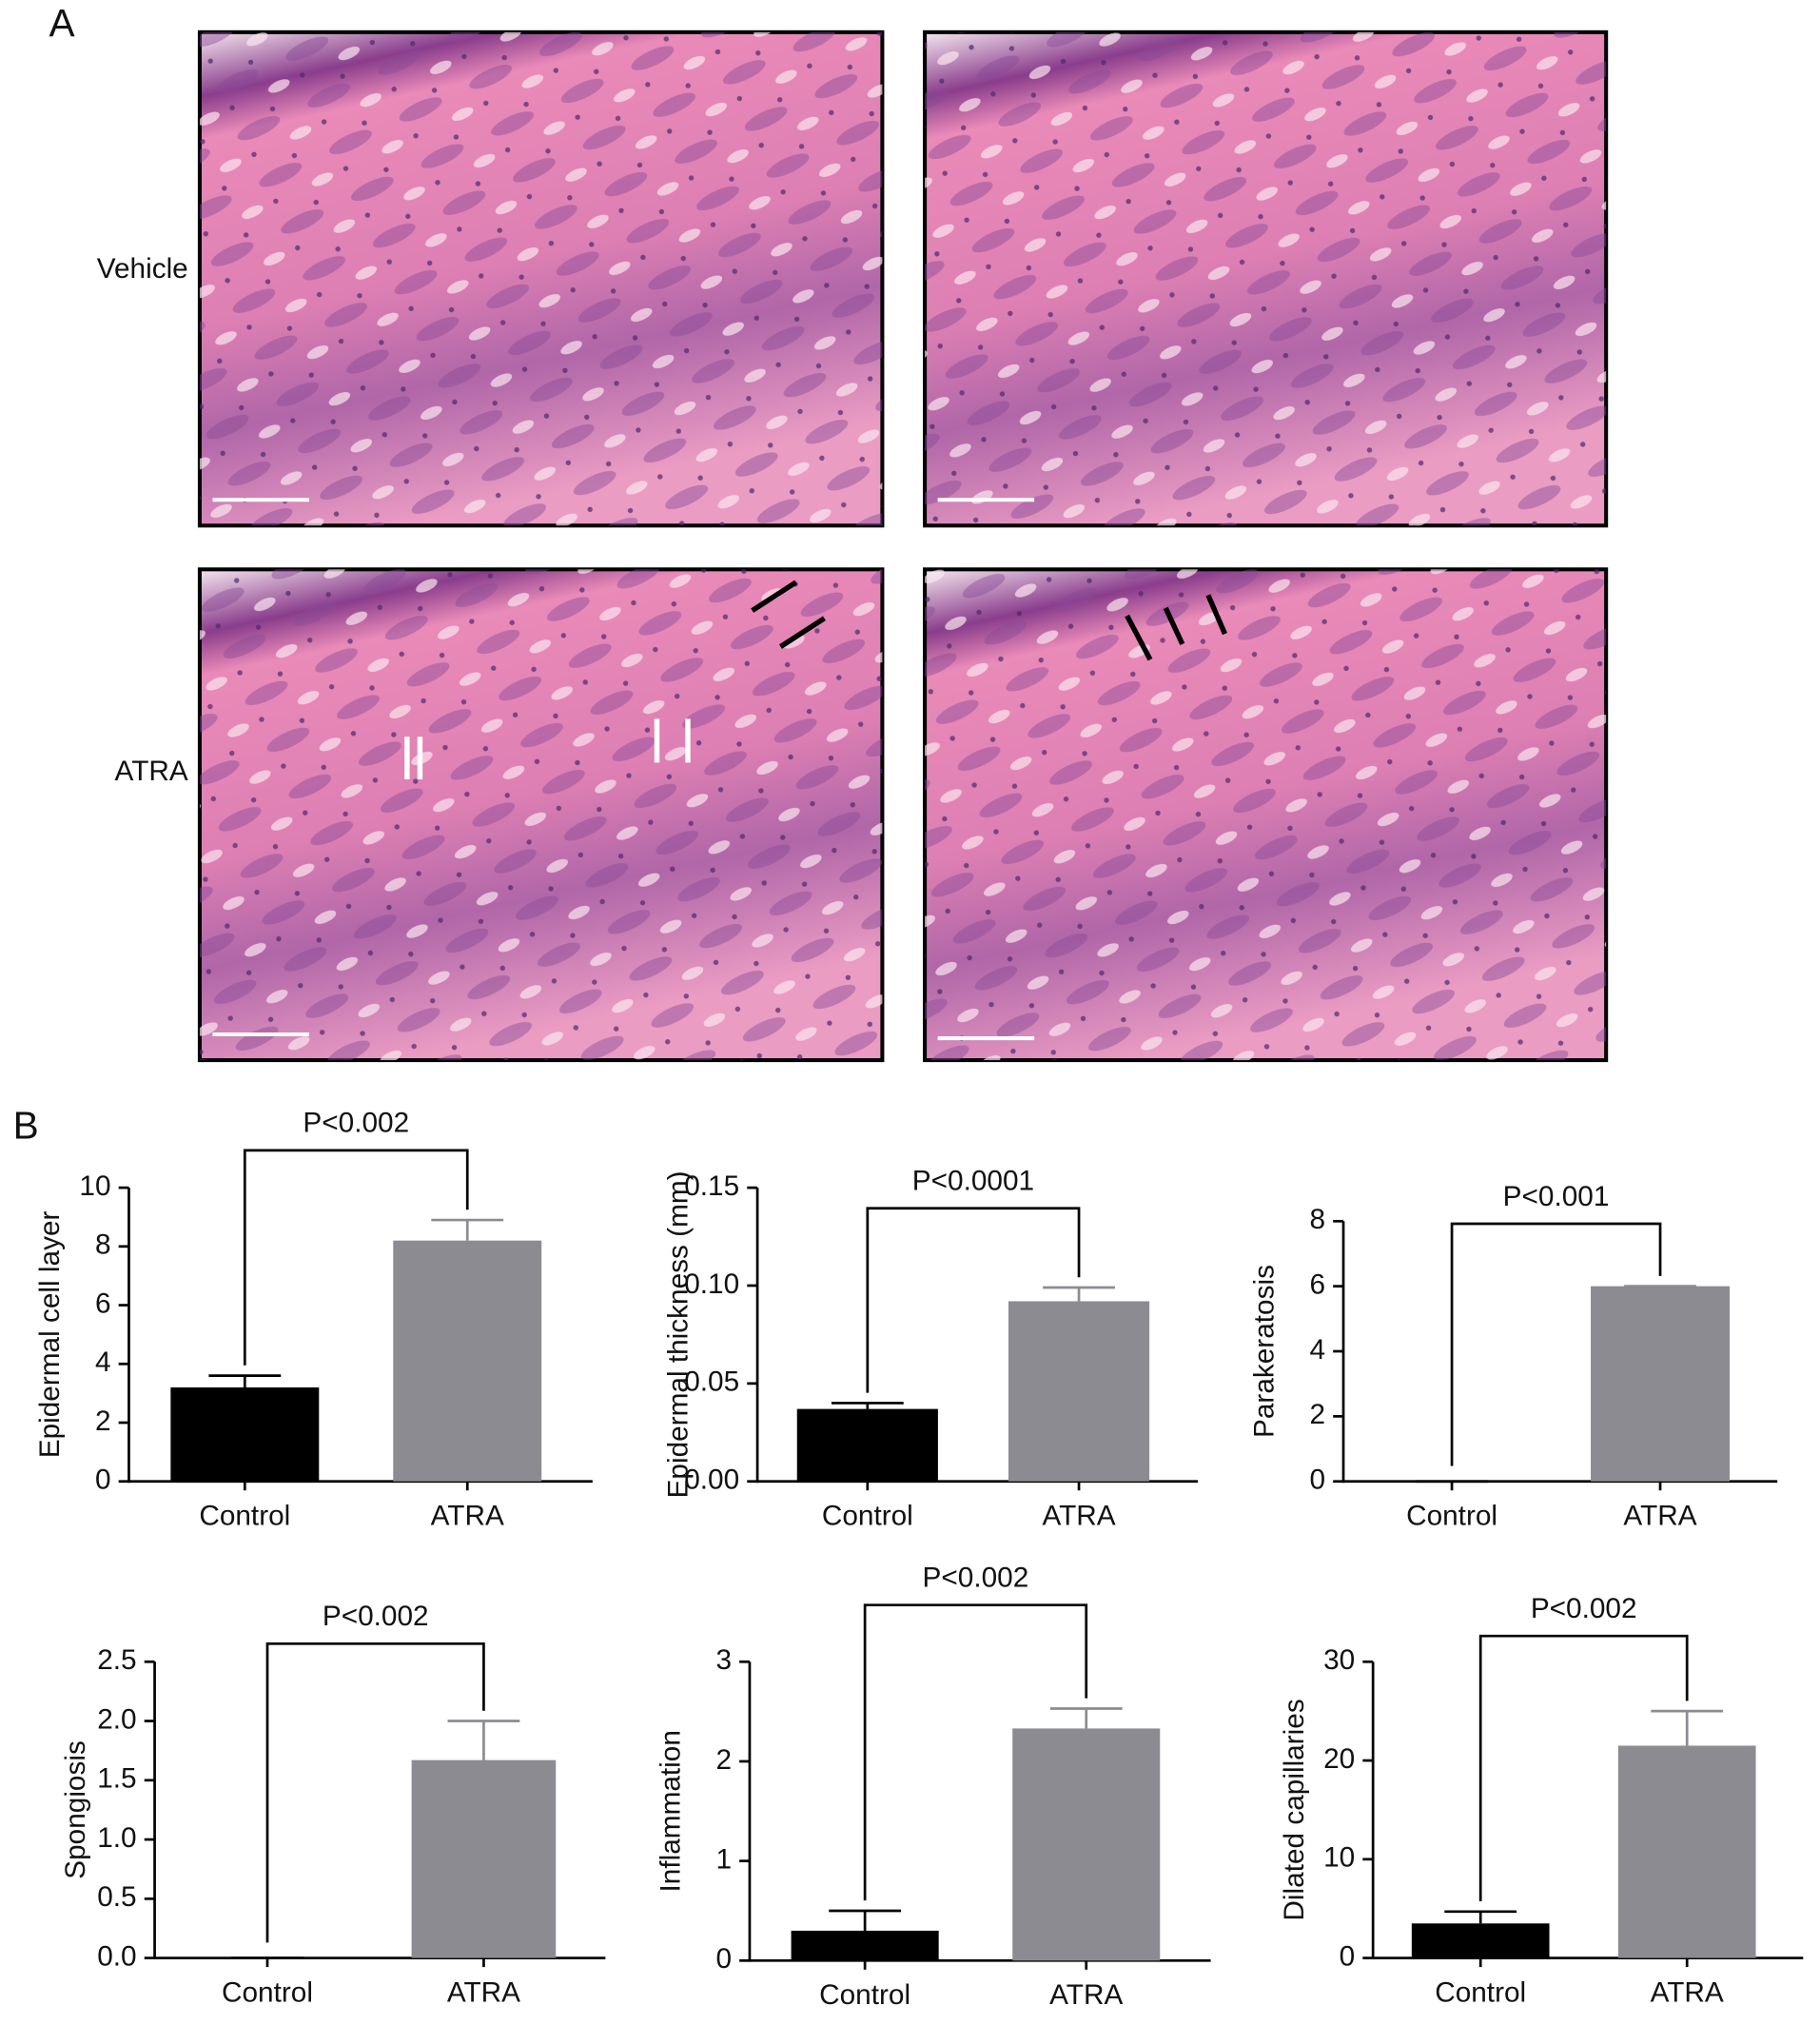 This screenshot has height=2025, width=1820. I want to click on y-tick-label: 1.0, so click(117, 1838).